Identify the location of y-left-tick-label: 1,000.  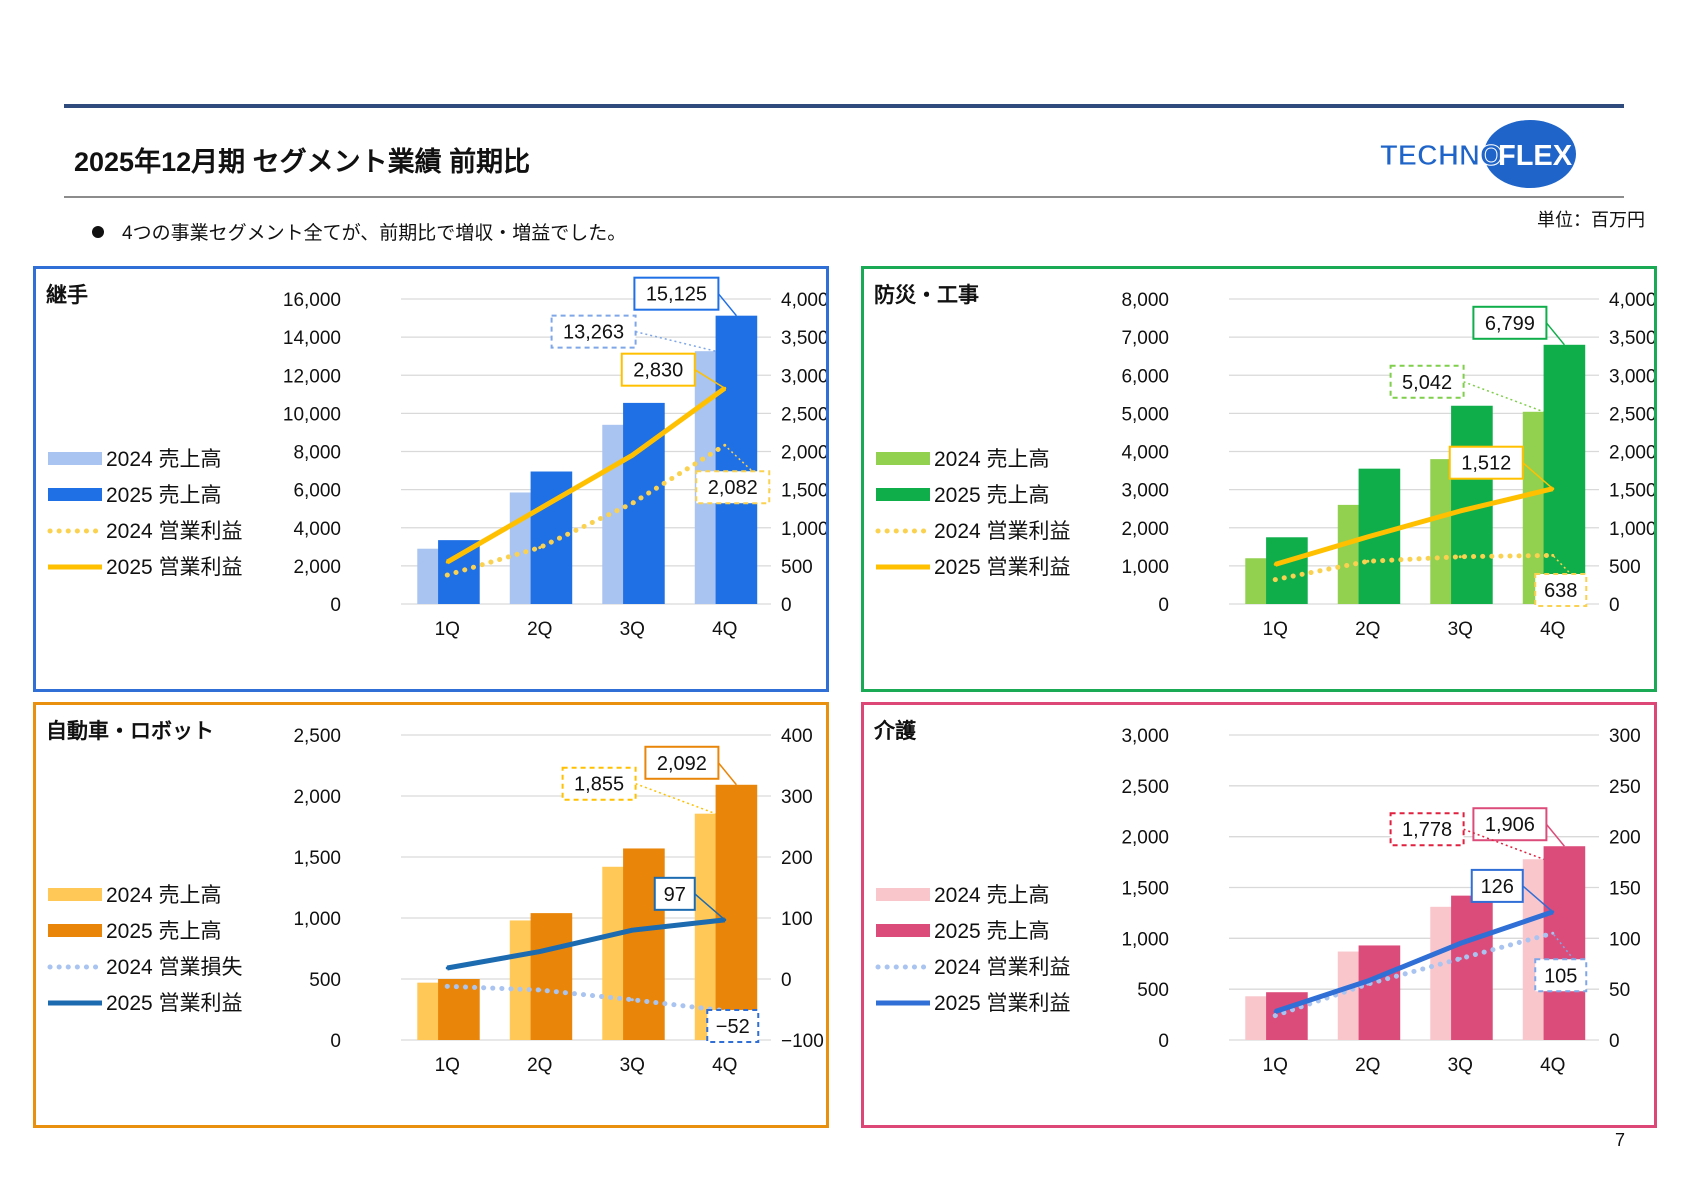
(1145, 567).